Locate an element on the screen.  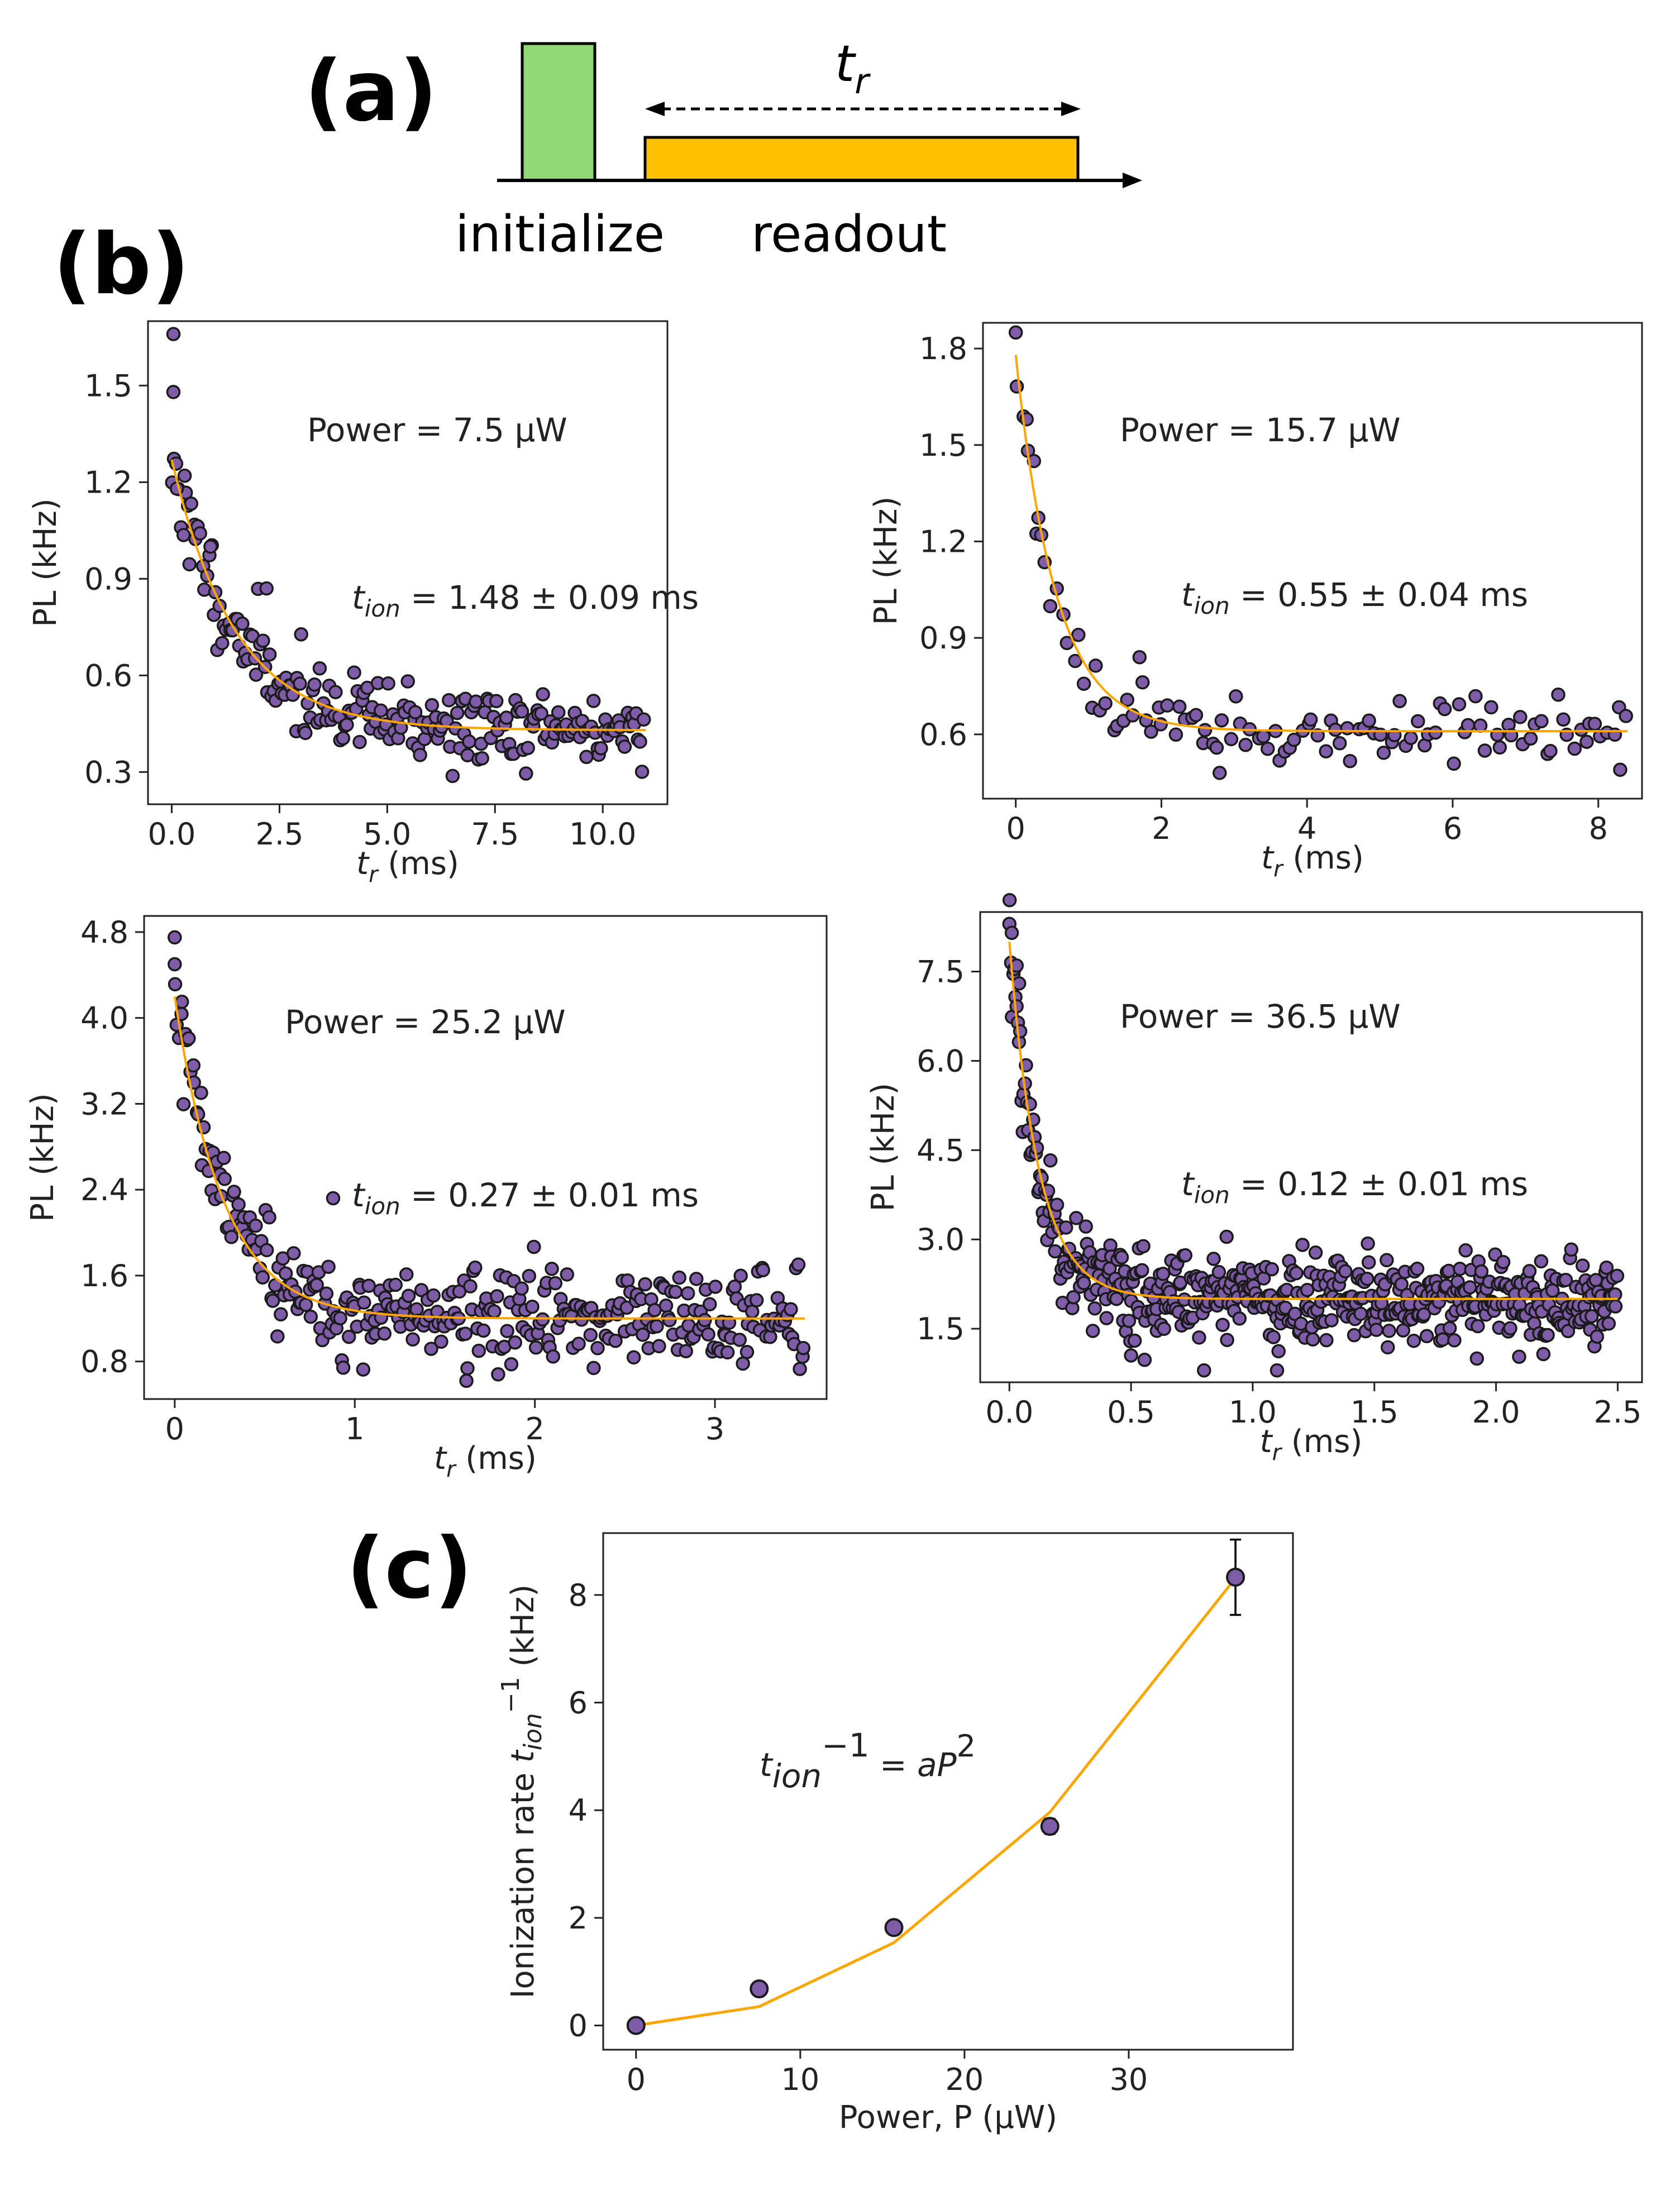
y-tick-label: 3.2 is located at coordinates (104, 1103).